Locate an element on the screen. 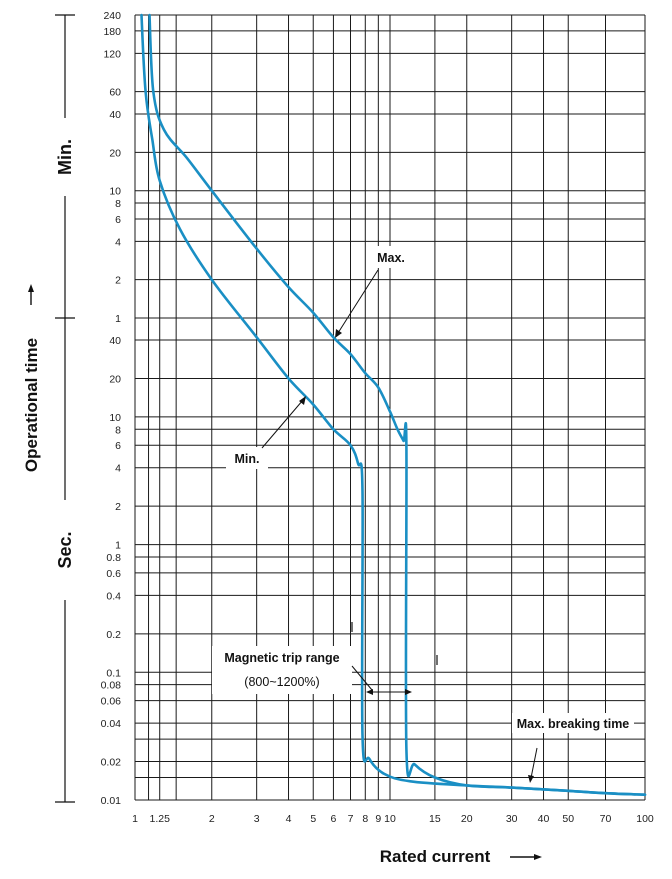 The height and width of the screenshot is (879, 672). x-tick-label: 70 is located at coordinates (606, 819).